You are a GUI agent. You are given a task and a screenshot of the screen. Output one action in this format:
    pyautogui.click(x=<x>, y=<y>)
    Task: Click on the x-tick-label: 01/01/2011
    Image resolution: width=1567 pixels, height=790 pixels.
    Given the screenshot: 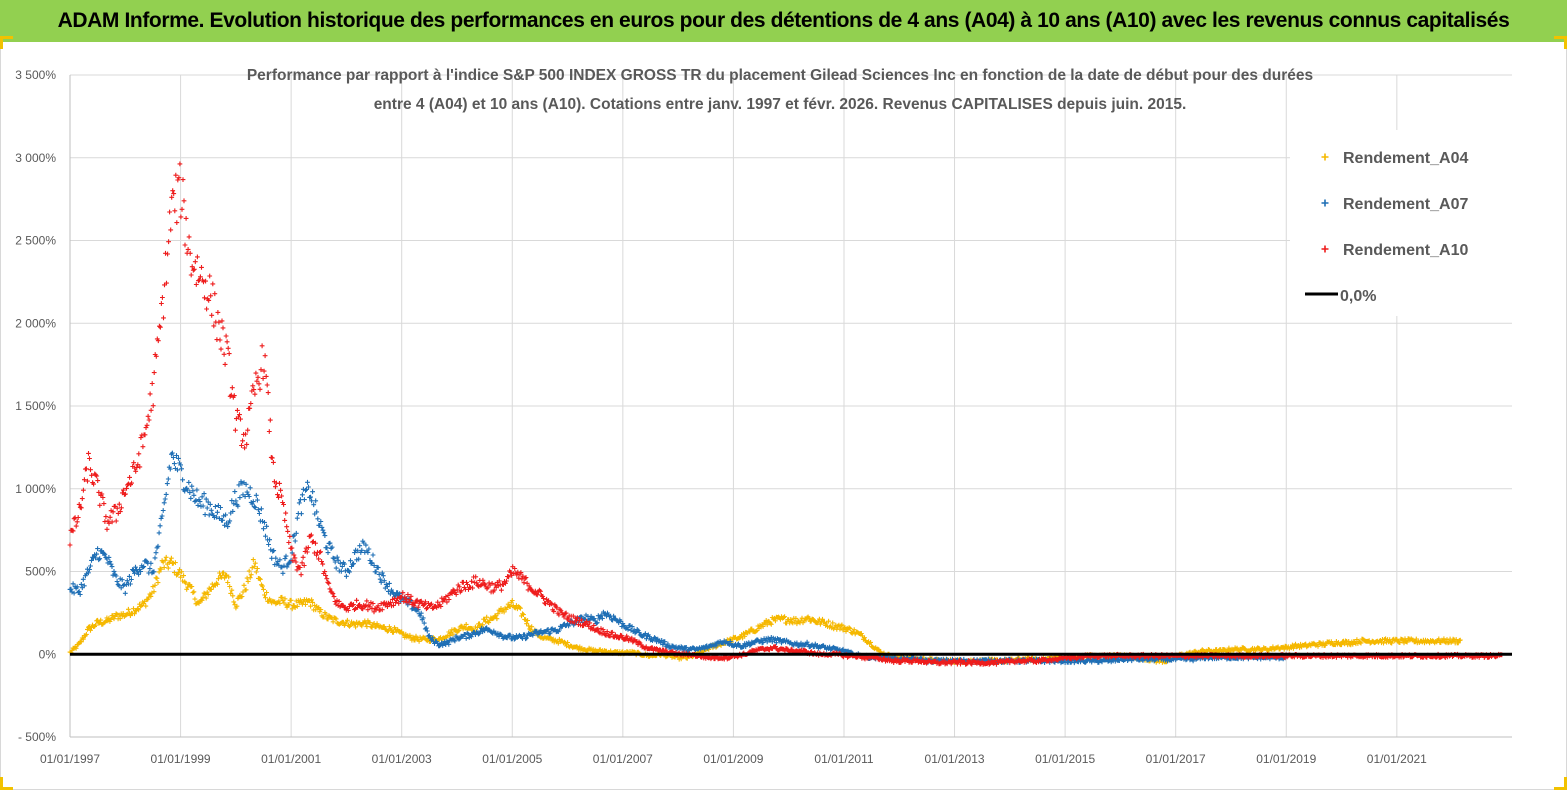 What is the action you would take?
    pyautogui.click(x=843, y=759)
    